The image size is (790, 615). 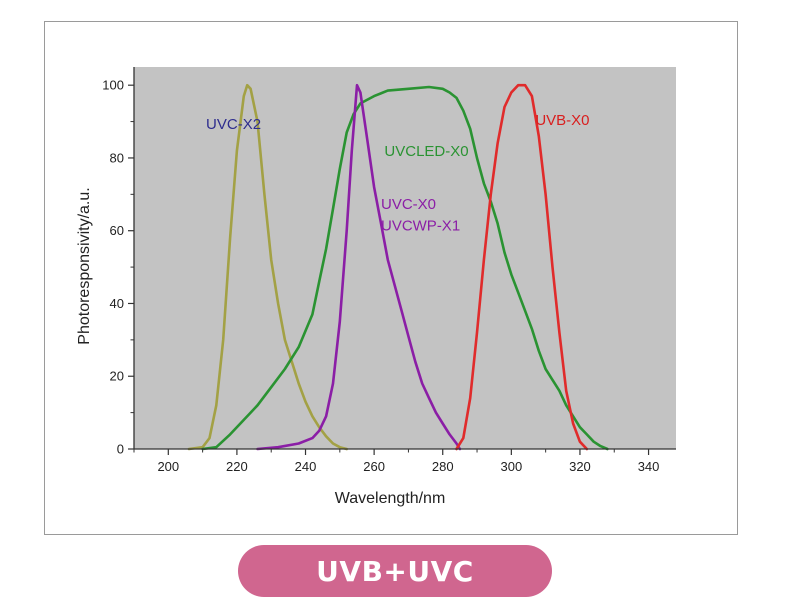 What do you see at coordinates (649, 466) in the screenshot?
I see `x-tick-label: 340` at bounding box center [649, 466].